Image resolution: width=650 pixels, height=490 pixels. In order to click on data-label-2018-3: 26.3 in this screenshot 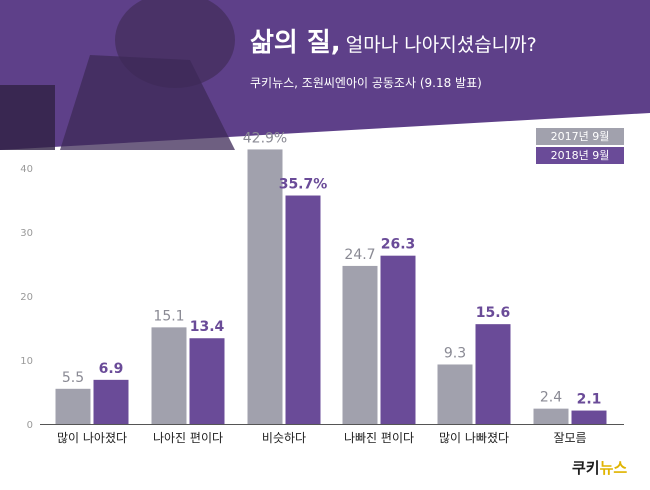, I will do `click(398, 245)`.